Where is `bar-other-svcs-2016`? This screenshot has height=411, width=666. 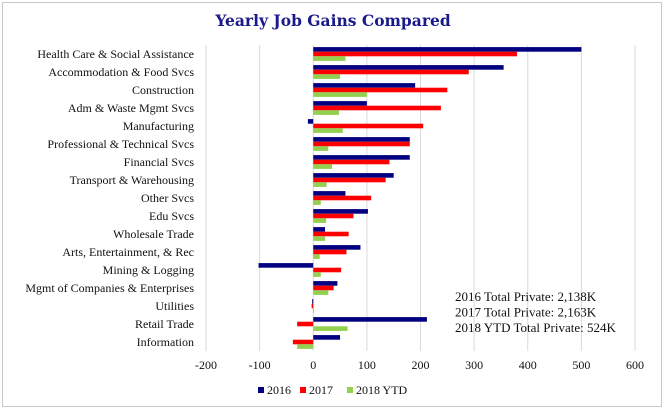 bar-other-svcs-2016 is located at coordinates (329, 193).